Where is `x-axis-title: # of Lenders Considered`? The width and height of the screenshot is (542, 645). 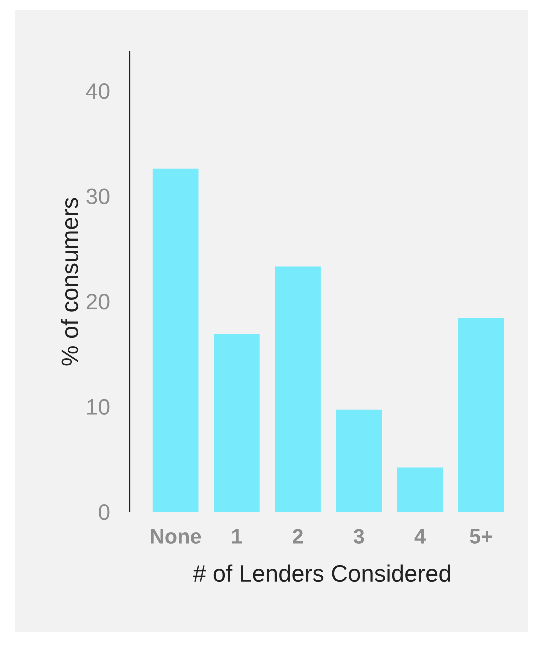
x-axis-title: # of Lenders Considered is located at coordinates (321, 573).